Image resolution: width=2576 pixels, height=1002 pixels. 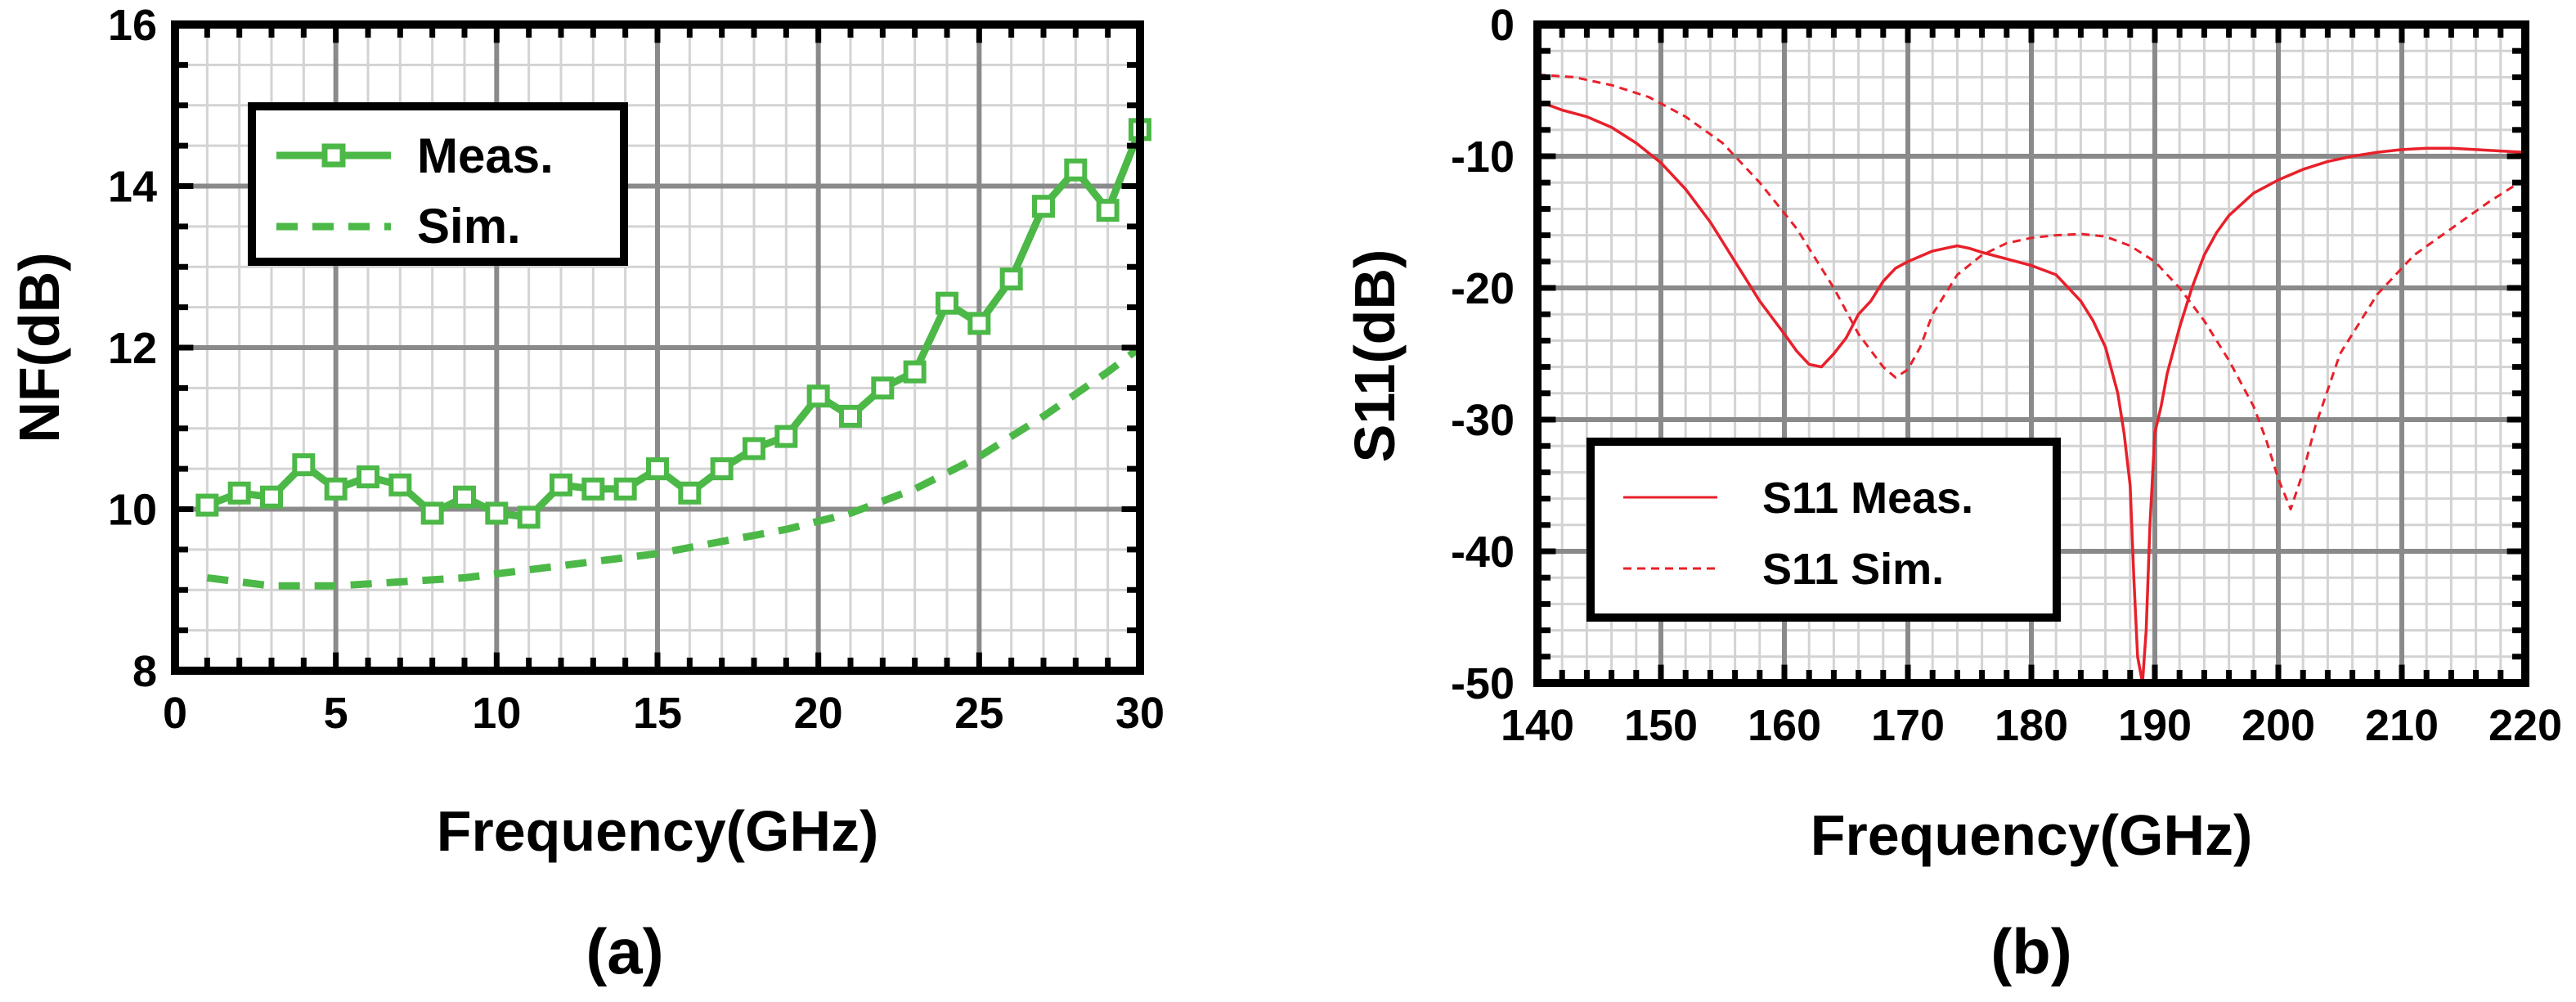 What do you see at coordinates (1868, 499) in the screenshot?
I see `legend-label-s11-meas: S11 Meas.` at bounding box center [1868, 499].